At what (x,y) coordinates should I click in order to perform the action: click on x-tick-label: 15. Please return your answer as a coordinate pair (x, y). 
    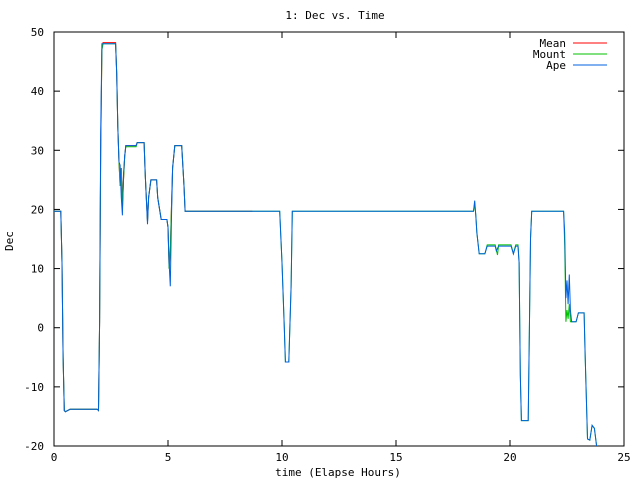
    Looking at the image, I should click on (395, 457).